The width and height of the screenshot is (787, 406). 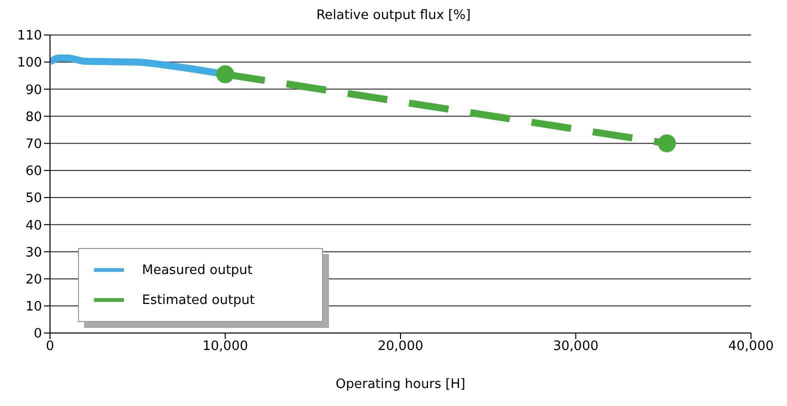 I want to click on x-tick-label: 30,000, so click(x=575, y=346).